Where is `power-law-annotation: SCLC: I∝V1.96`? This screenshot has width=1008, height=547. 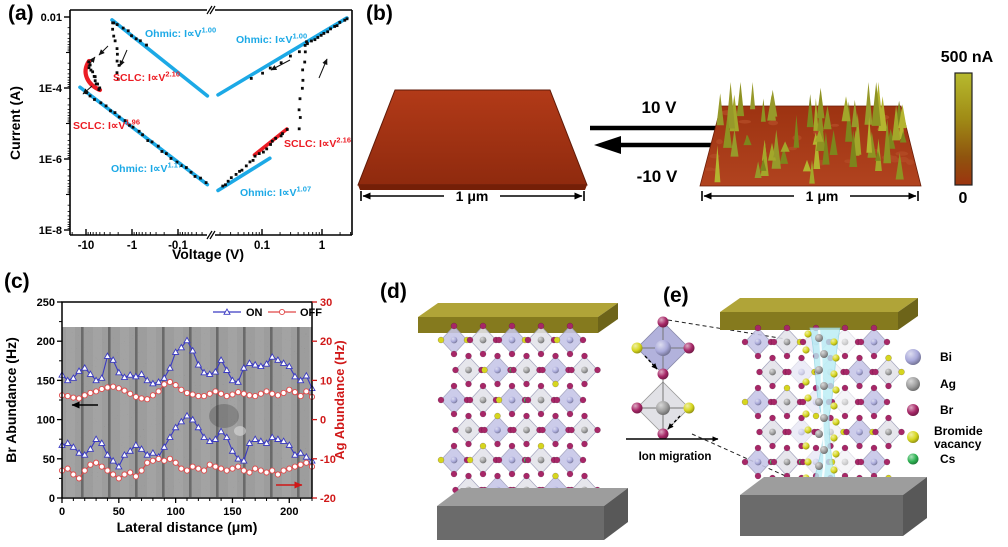 power-law-annotation: SCLC: I∝V1.96 is located at coordinates (106, 125).